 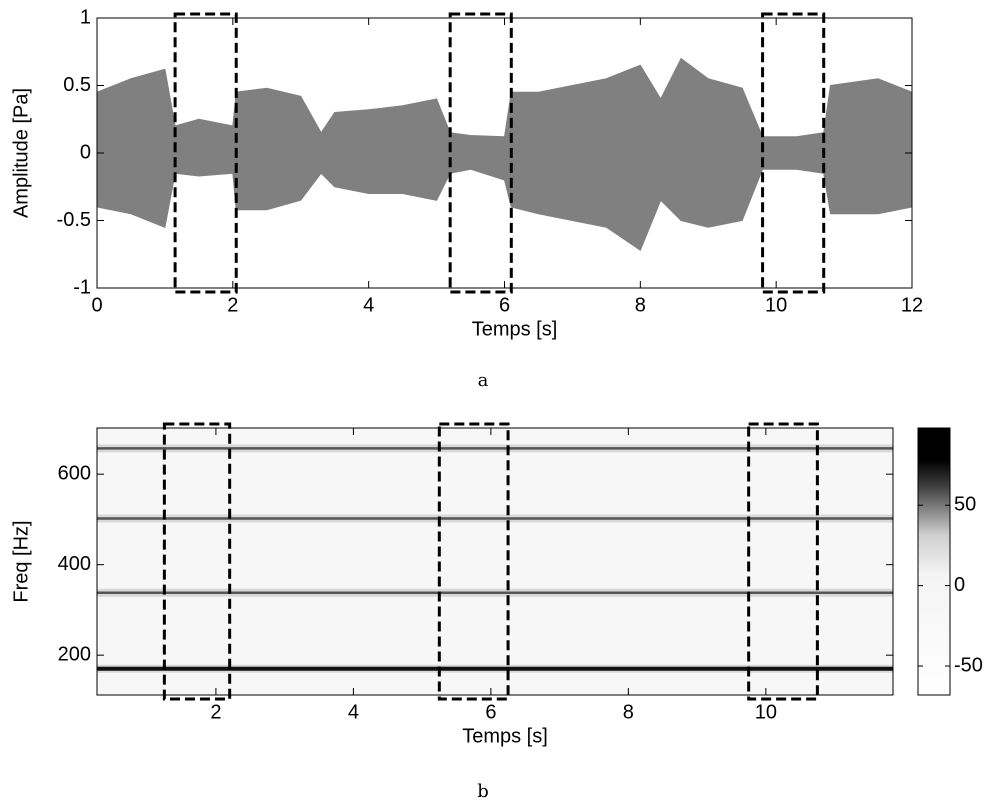 What do you see at coordinates (85, 152) in the screenshot?
I see `y-tick-label: 0` at bounding box center [85, 152].